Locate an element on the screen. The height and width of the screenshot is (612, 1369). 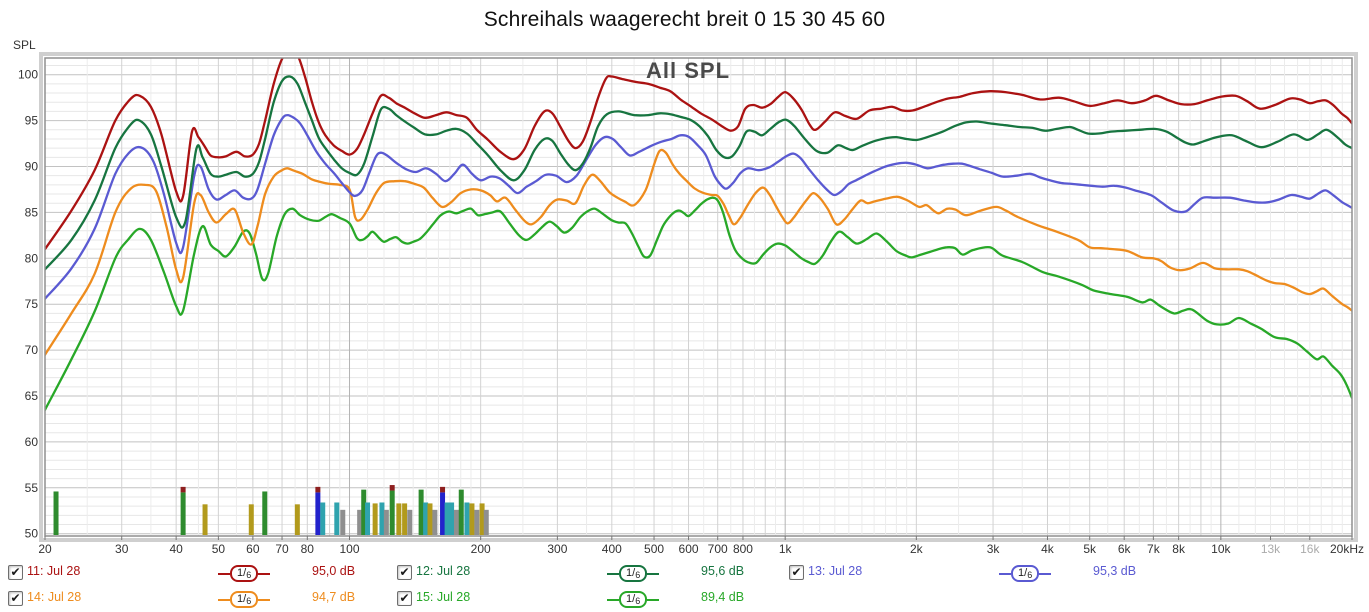
legend-label-12: 12: Jul 28 is located at coordinates (443, 571).